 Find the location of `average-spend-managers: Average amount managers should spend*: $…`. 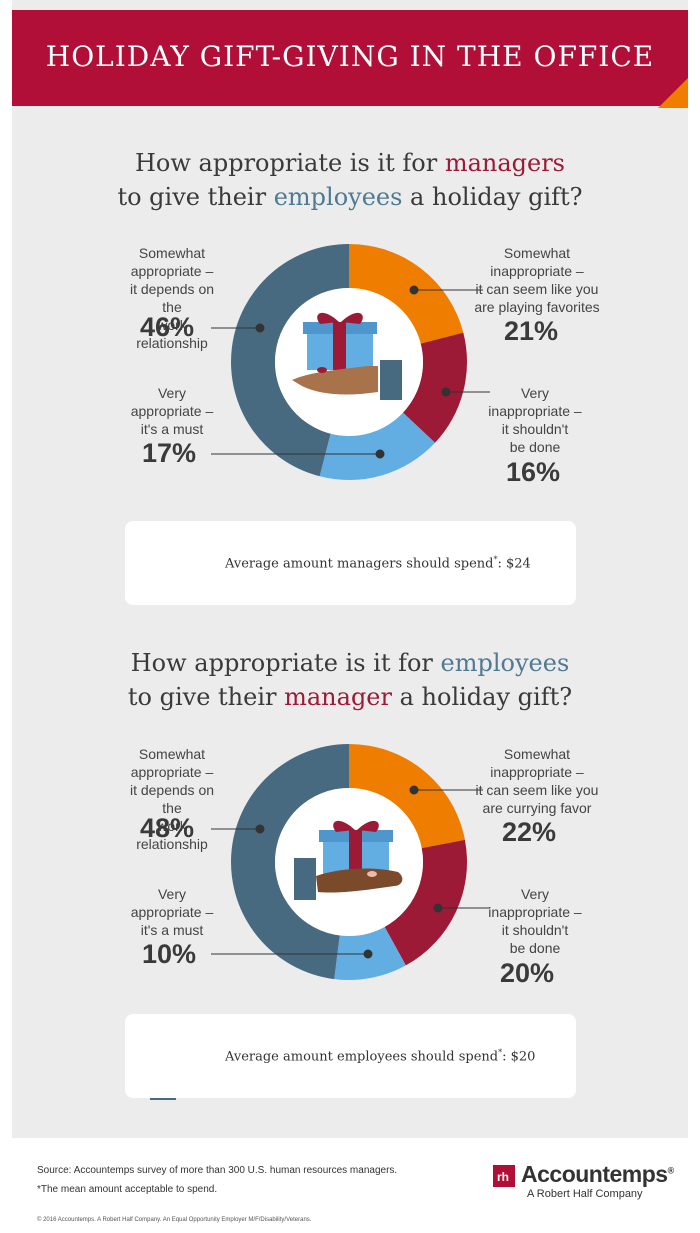

average-spend-managers: Average amount managers should spend*: $… is located at coordinates (378, 563).